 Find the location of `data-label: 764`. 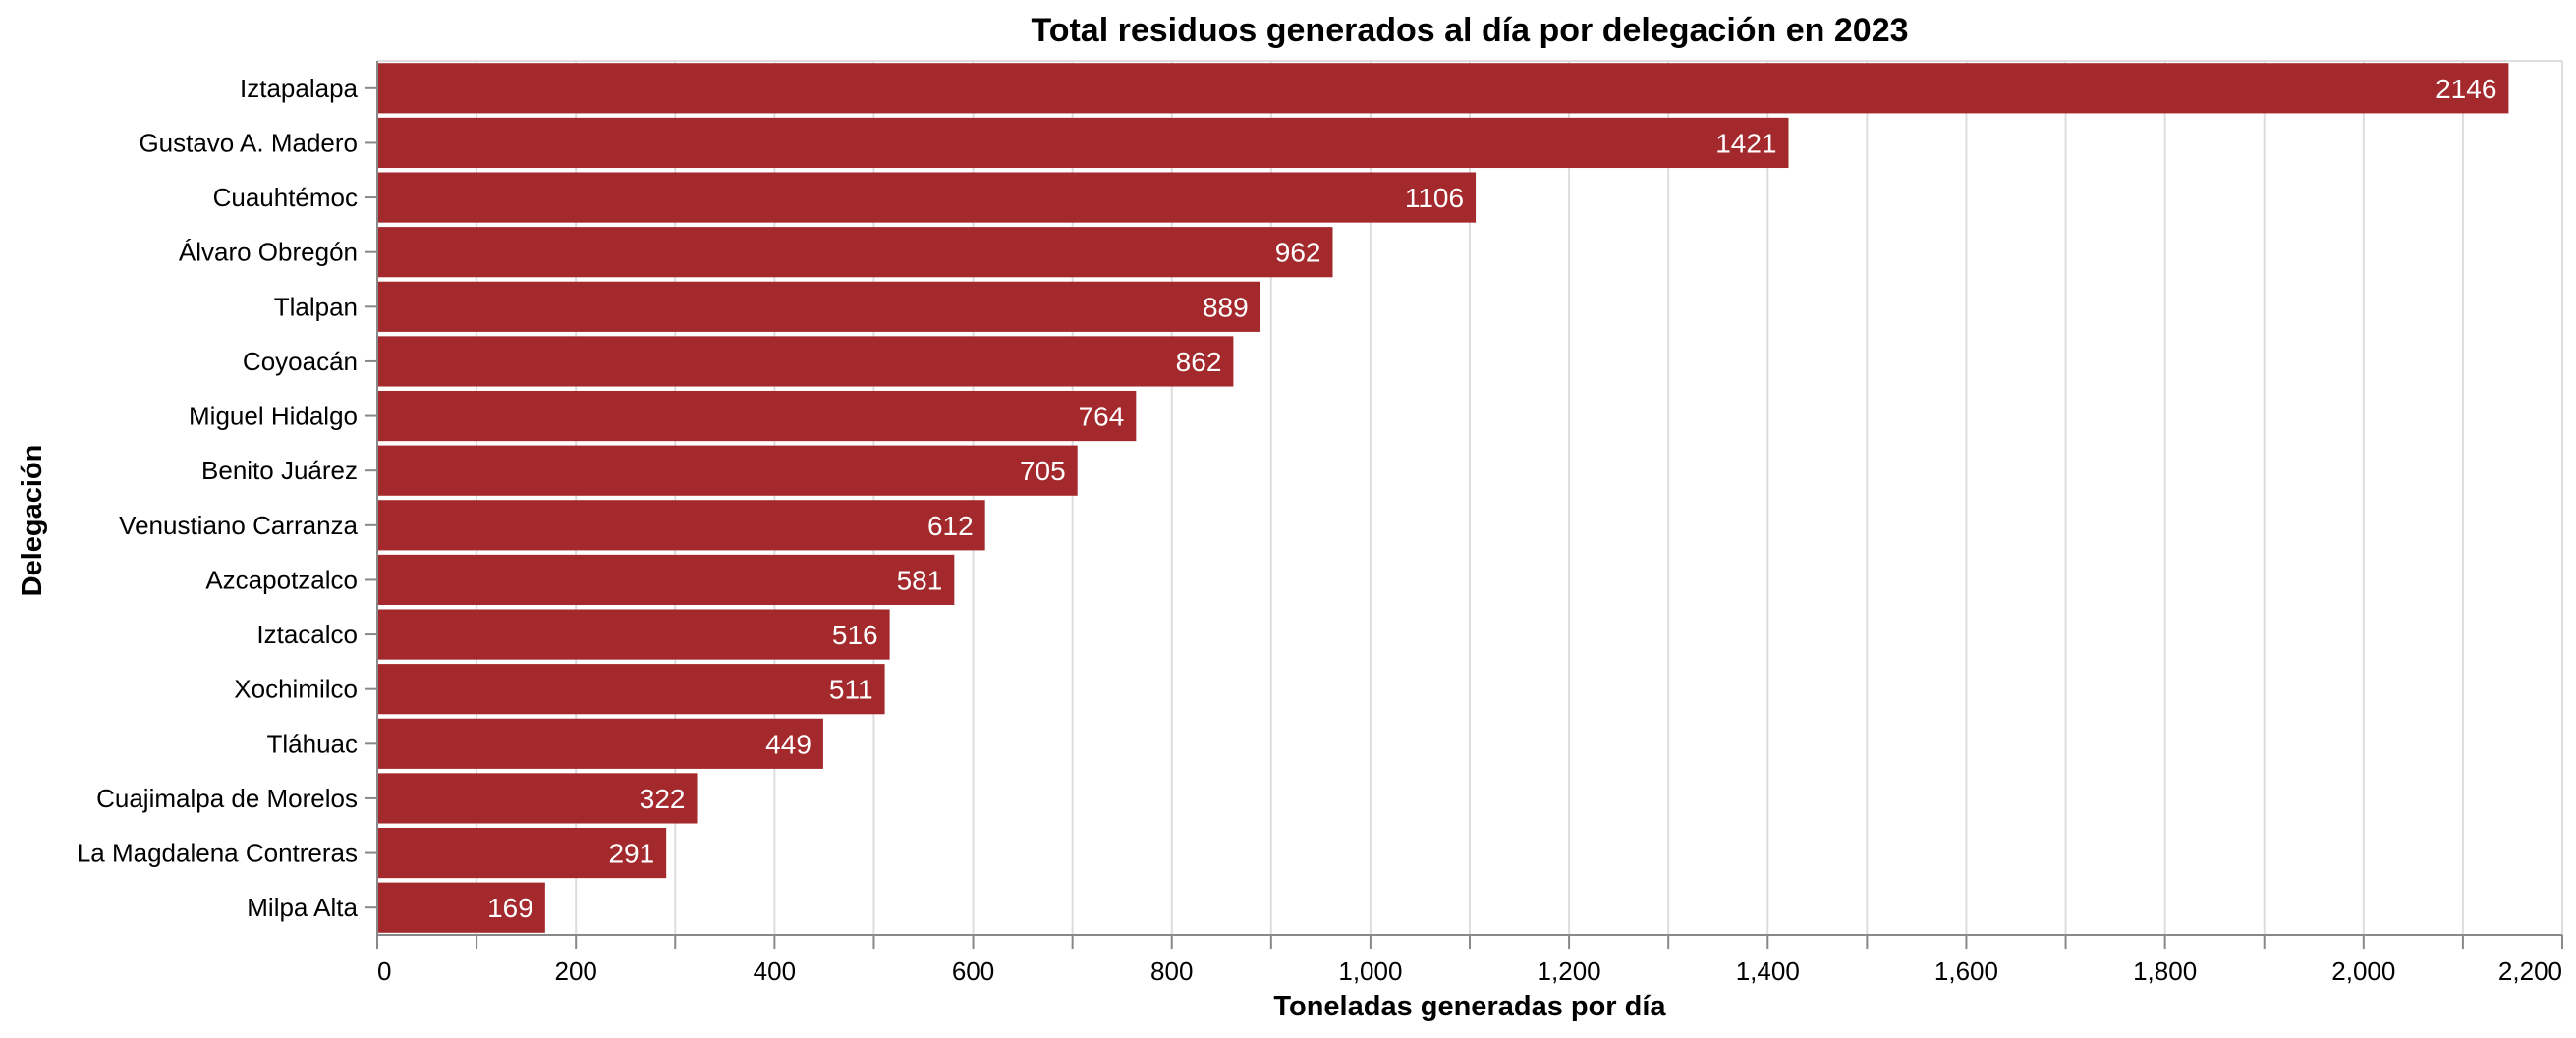

data-label: 764 is located at coordinates (1102, 417).